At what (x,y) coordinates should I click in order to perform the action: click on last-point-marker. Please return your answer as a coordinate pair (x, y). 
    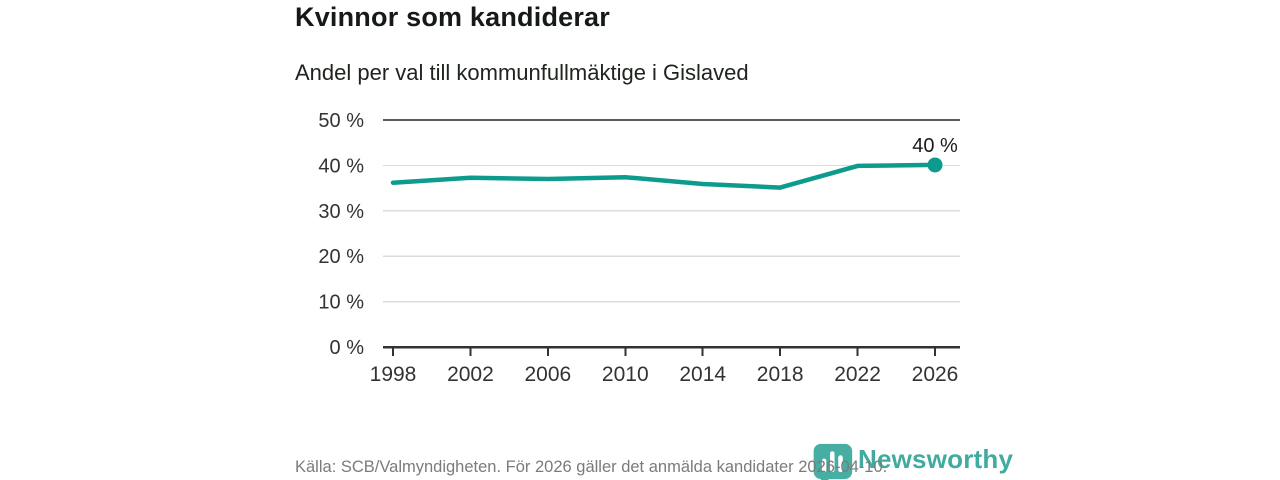
    Looking at the image, I should click on (935, 165).